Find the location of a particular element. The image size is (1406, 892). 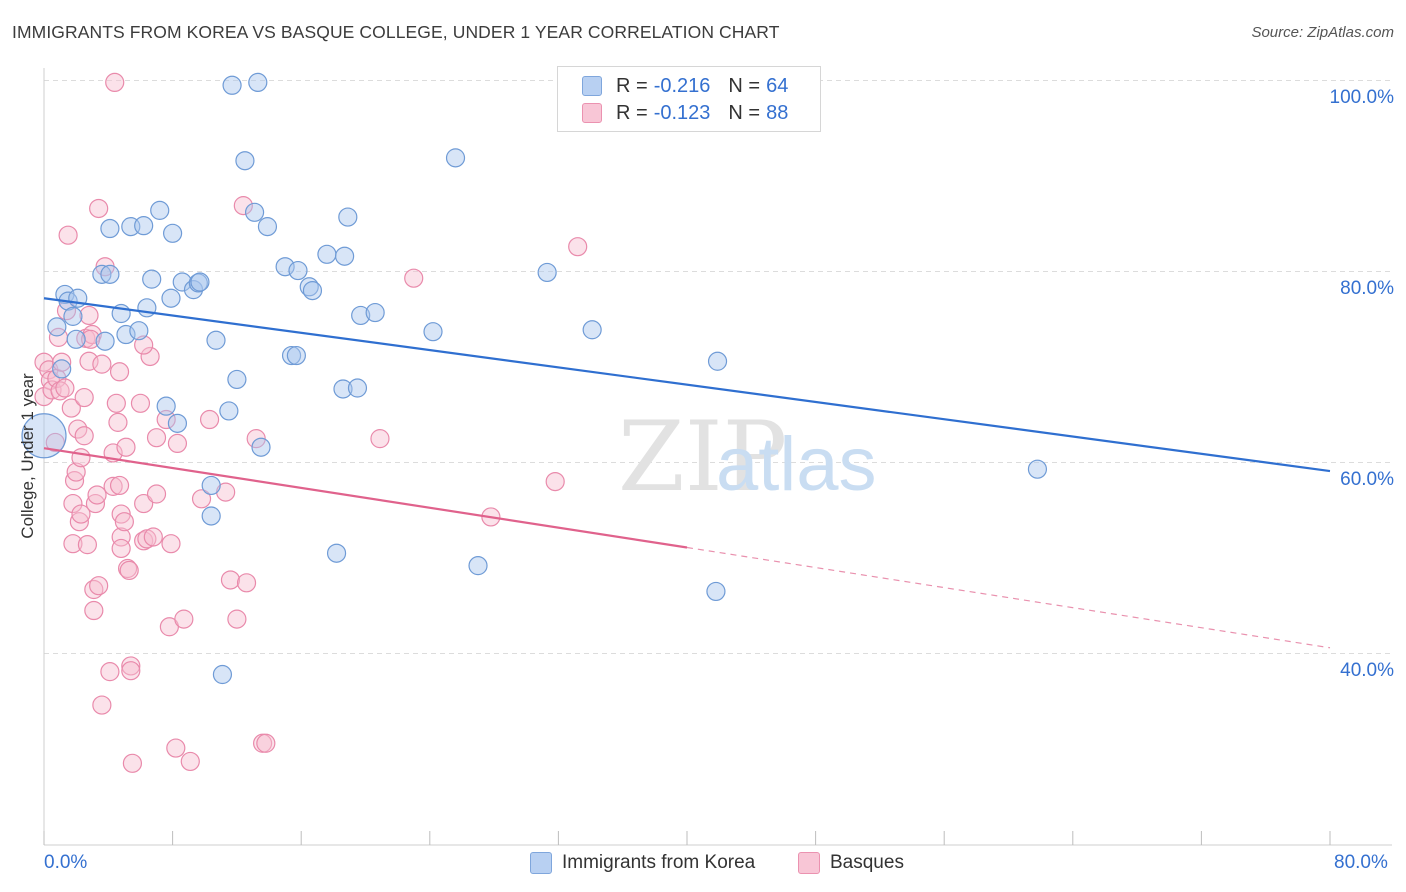

legend-row-korea: R = -0.216 N = 64 is located at coordinates (685, 86).